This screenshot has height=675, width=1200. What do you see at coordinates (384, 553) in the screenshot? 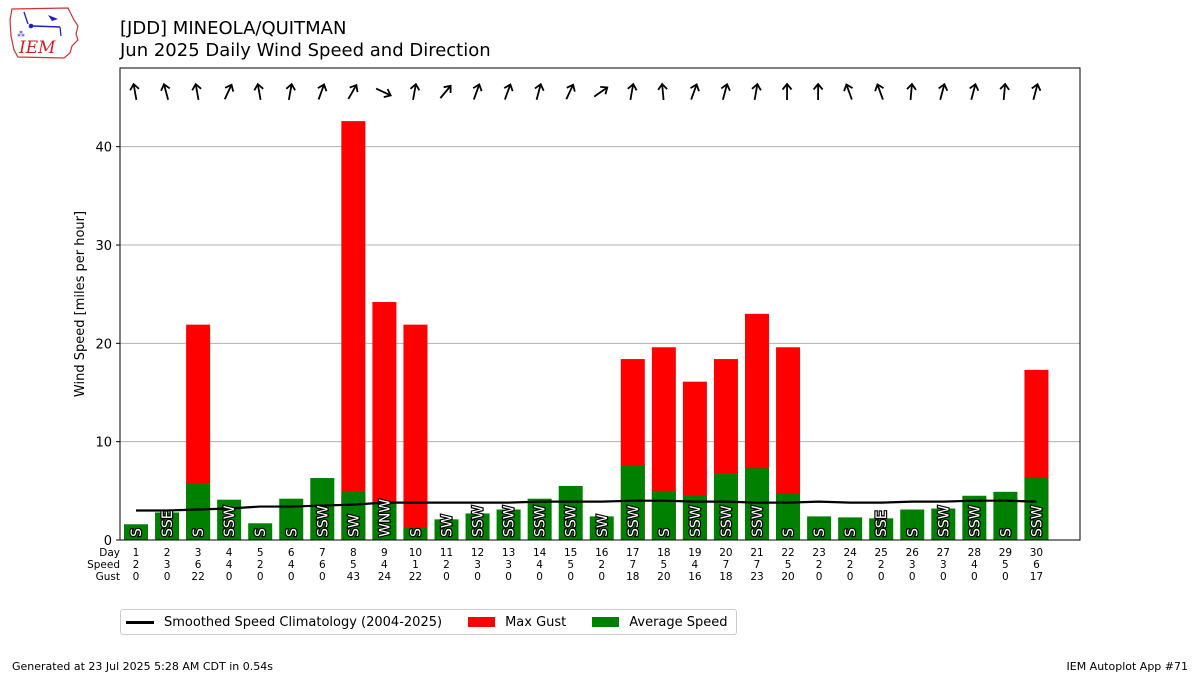
I see `day-label: 9` at bounding box center [384, 553].